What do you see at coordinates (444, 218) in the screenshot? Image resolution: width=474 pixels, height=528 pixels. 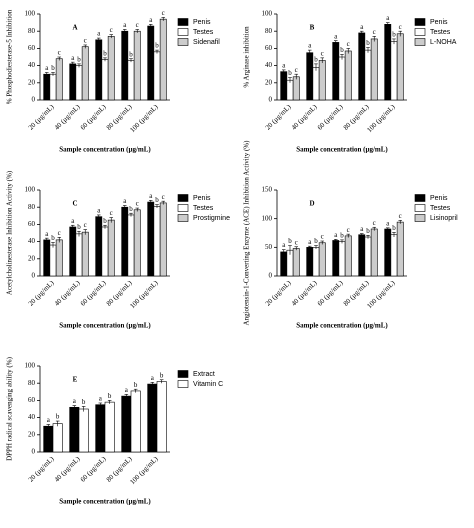 I see `legend-label: Lisinopril` at bounding box center [444, 218].